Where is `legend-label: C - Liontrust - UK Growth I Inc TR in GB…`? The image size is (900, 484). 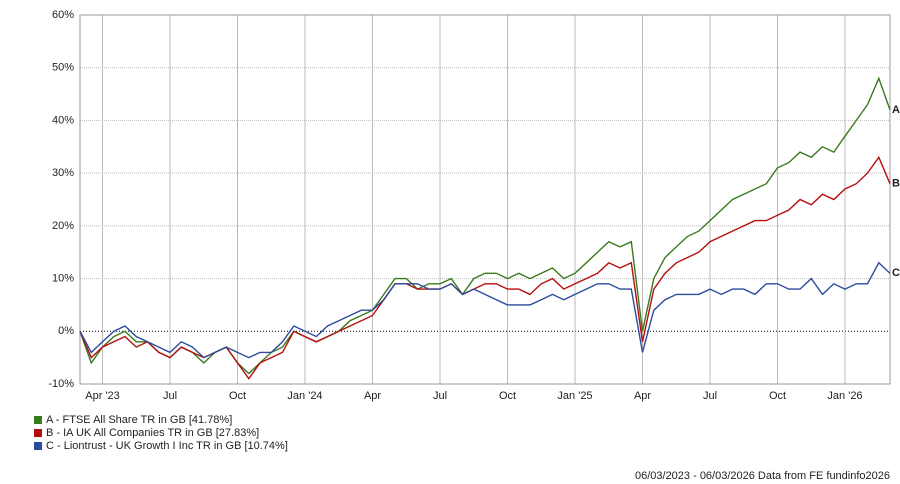 legend-label: C - Liontrust - UK Growth I Inc TR in GB… is located at coordinates (167, 446).